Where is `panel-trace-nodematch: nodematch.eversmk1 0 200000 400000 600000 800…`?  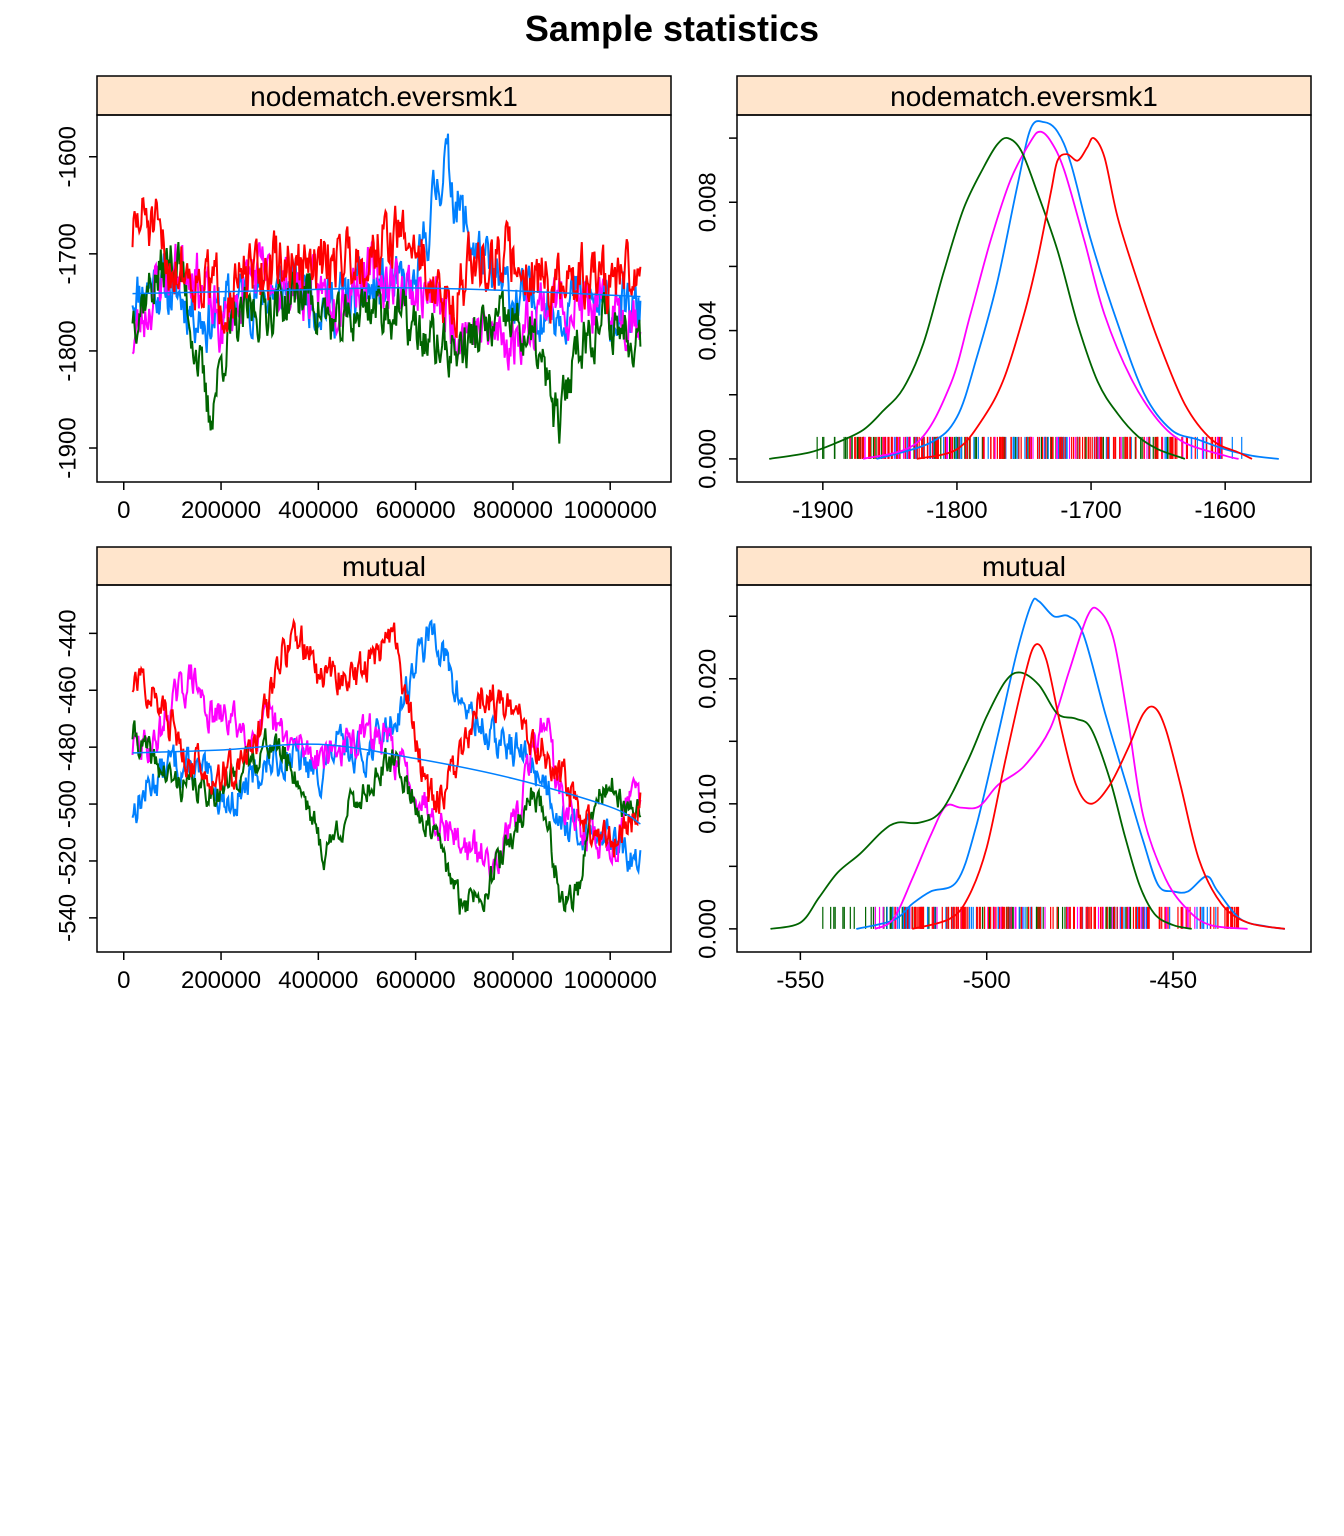
panel-trace-nodematch: nodematch.eversmk1 0 200000 400000 600000 800… is located at coordinates (363, 299).